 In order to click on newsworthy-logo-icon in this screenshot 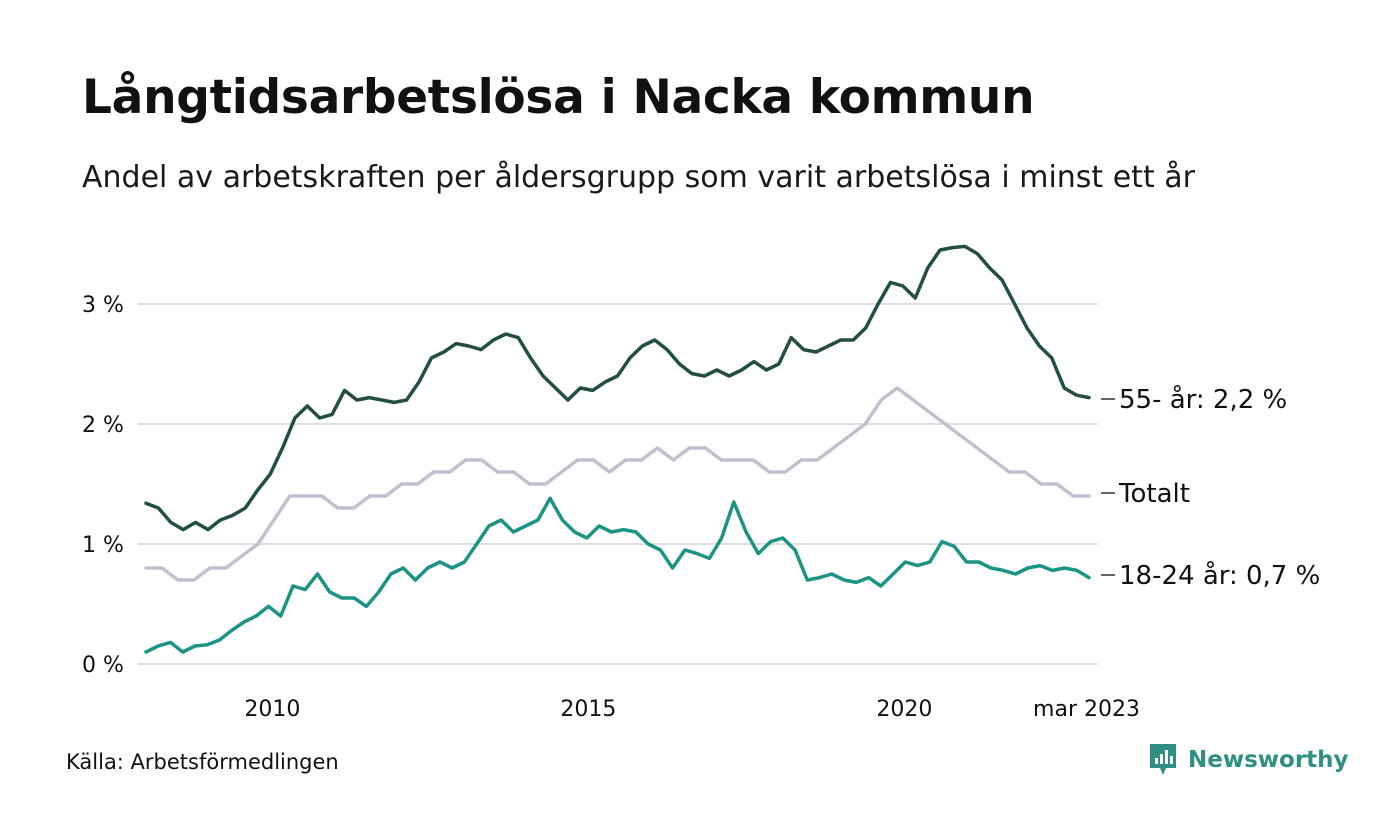, I will do `click(1163, 759)`.